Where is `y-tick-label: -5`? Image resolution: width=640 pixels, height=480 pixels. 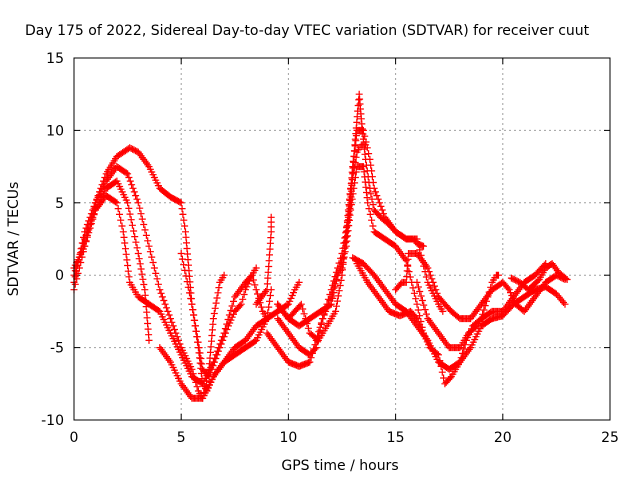
y-tick-label: -5 is located at coordinates (57, 349).